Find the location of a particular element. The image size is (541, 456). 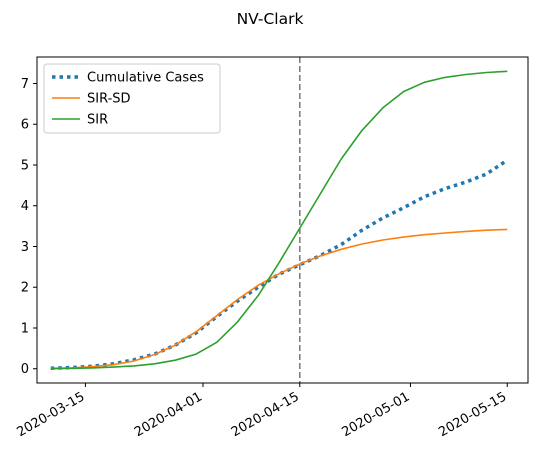

y-tick-label: 6 is located at coordinates (25, 125).